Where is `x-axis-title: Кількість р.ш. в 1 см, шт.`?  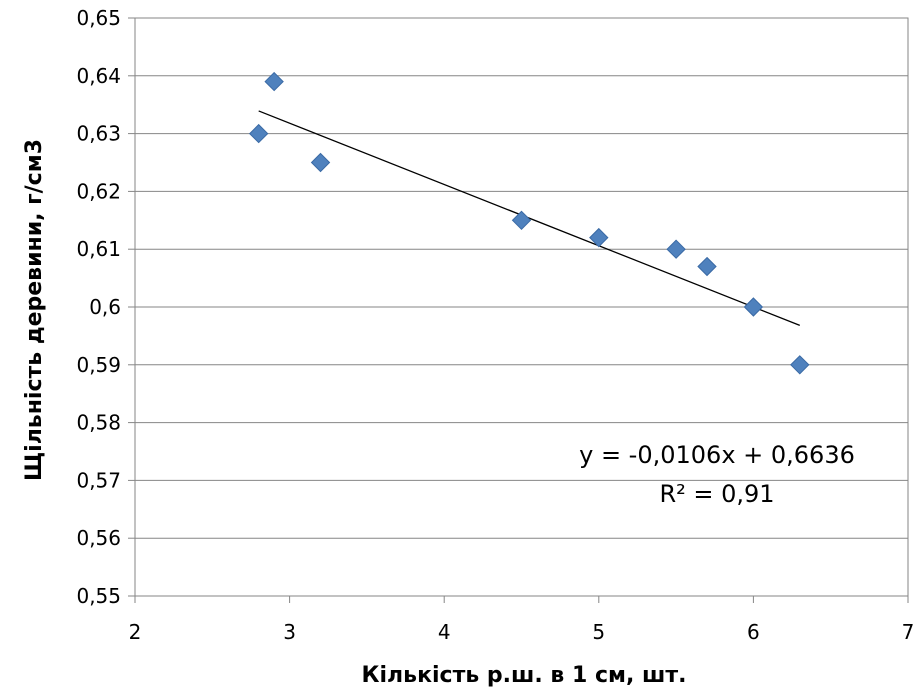 x-axis-title: Кількість р.ш. в 1 см, шт. is located at coordinates (524, 675).